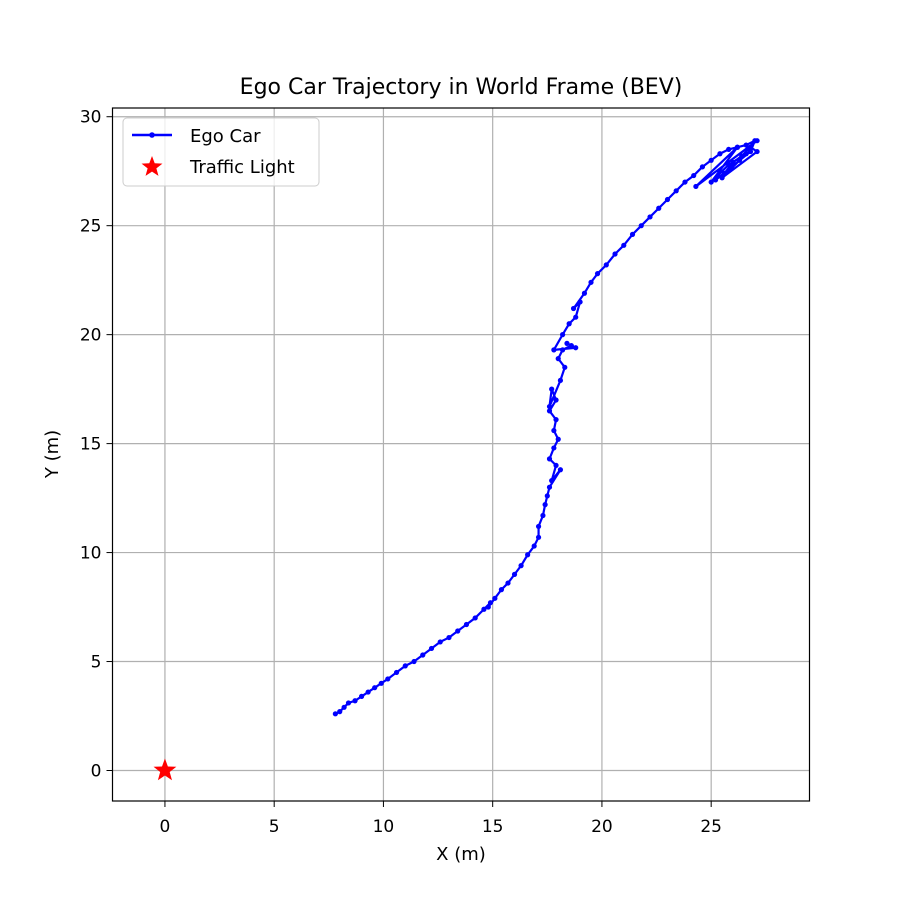 Image resolution: width=900 pixels, height=904 pixels. I want to click on y-tick-label: 30, so click(91, 118).